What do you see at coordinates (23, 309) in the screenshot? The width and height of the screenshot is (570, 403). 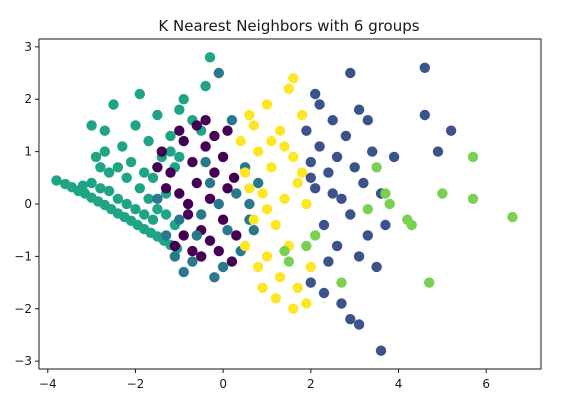 I see `y-tick-label: −2` at bounding box center [23, 309].